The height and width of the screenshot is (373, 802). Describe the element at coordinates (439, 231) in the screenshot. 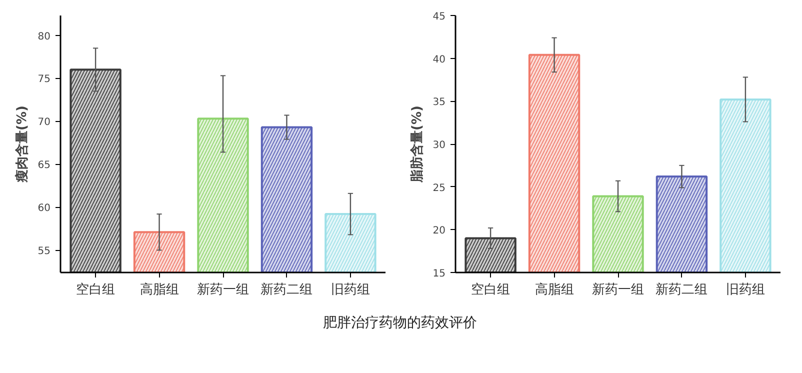

I see `y-tick-label: 20` at that location.